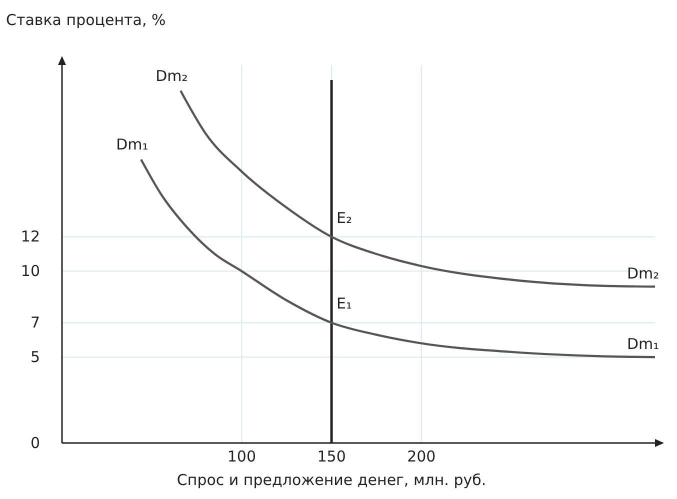 The width and height of the screenshot is (677, 499). I want to click on series-label: Dm₂, so click(643, 273).